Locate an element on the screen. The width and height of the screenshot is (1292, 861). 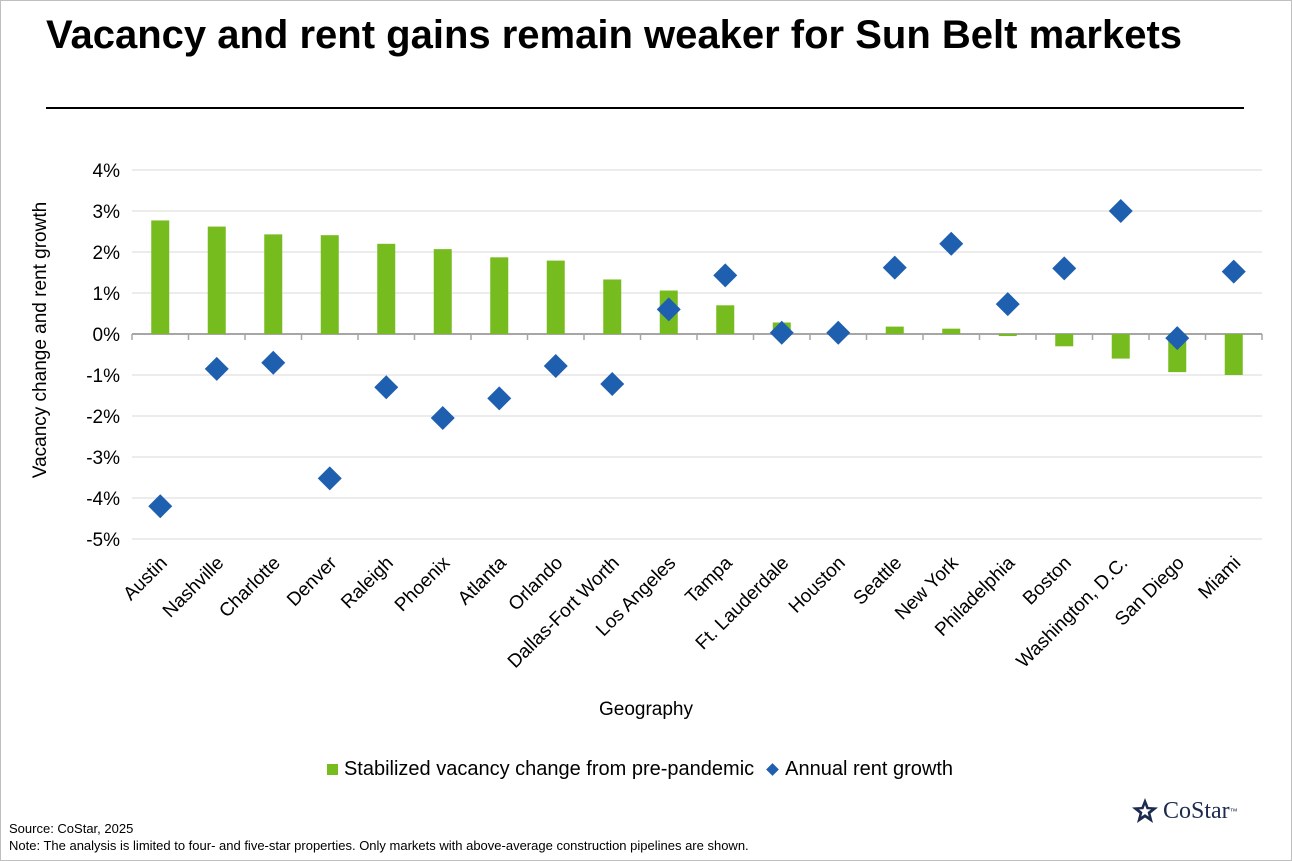
costar-logo: CoStar ™ is located at coordinates (1184, 811).